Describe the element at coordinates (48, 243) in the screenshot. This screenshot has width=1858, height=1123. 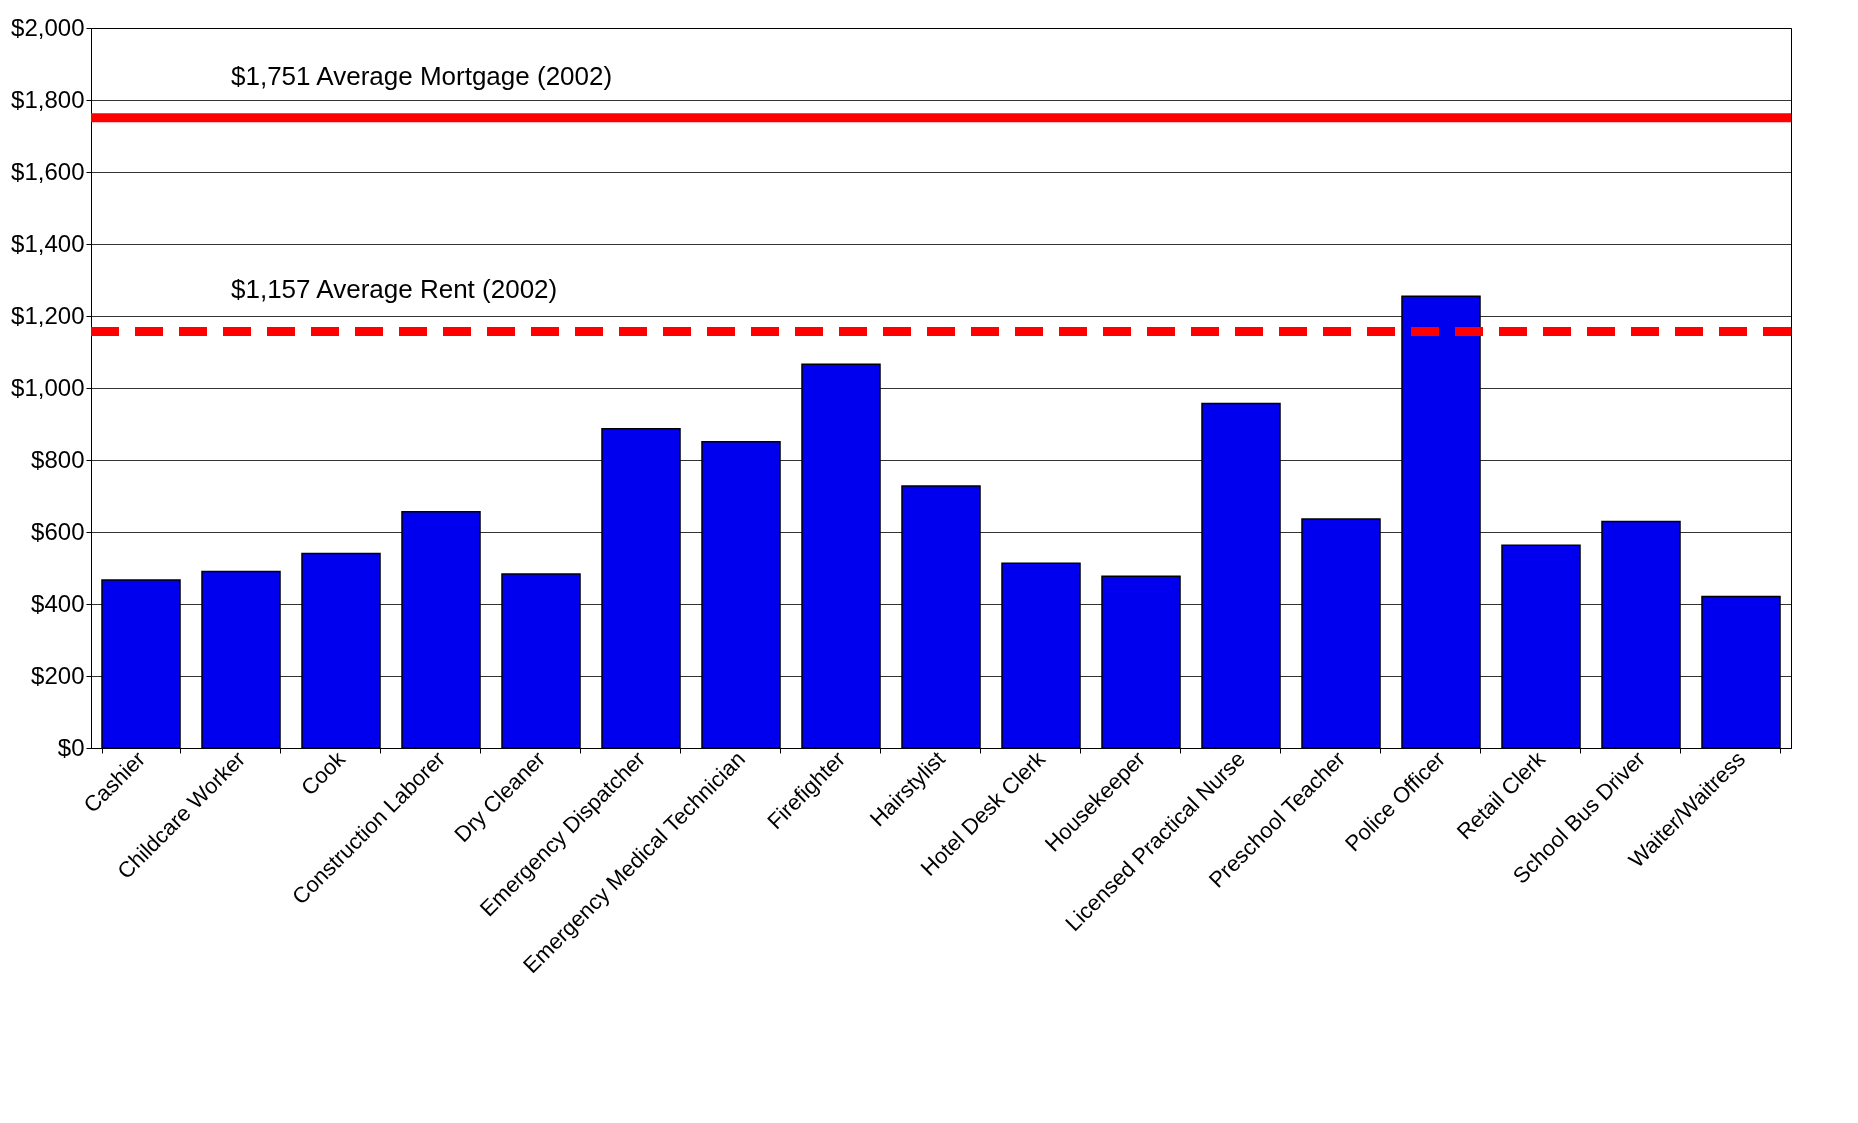
I see `y-tick-label: $1,400` at that location.